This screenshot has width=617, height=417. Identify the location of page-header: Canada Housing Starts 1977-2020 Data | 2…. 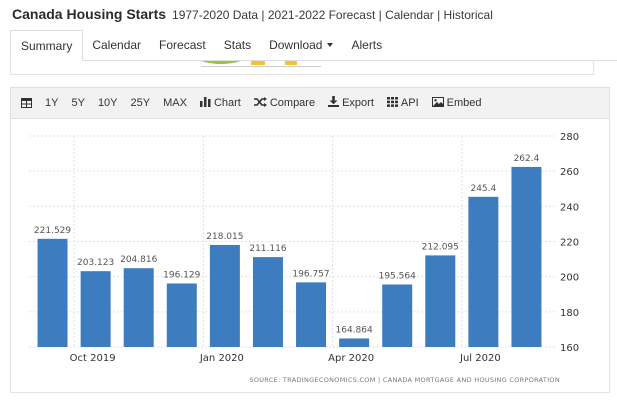
(308, 15).